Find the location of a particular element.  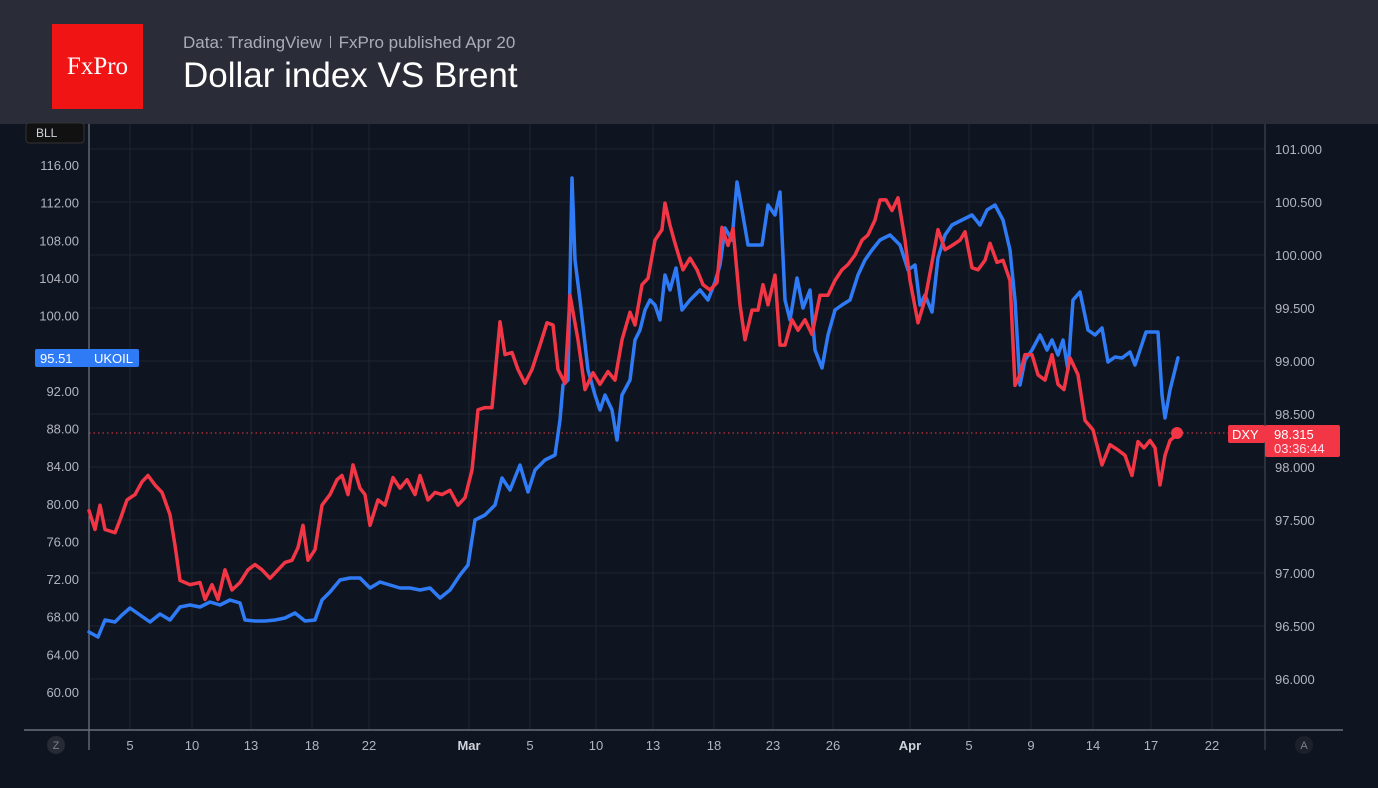

right-tick-label: 98.000 is located at coordinates (1295, 467).